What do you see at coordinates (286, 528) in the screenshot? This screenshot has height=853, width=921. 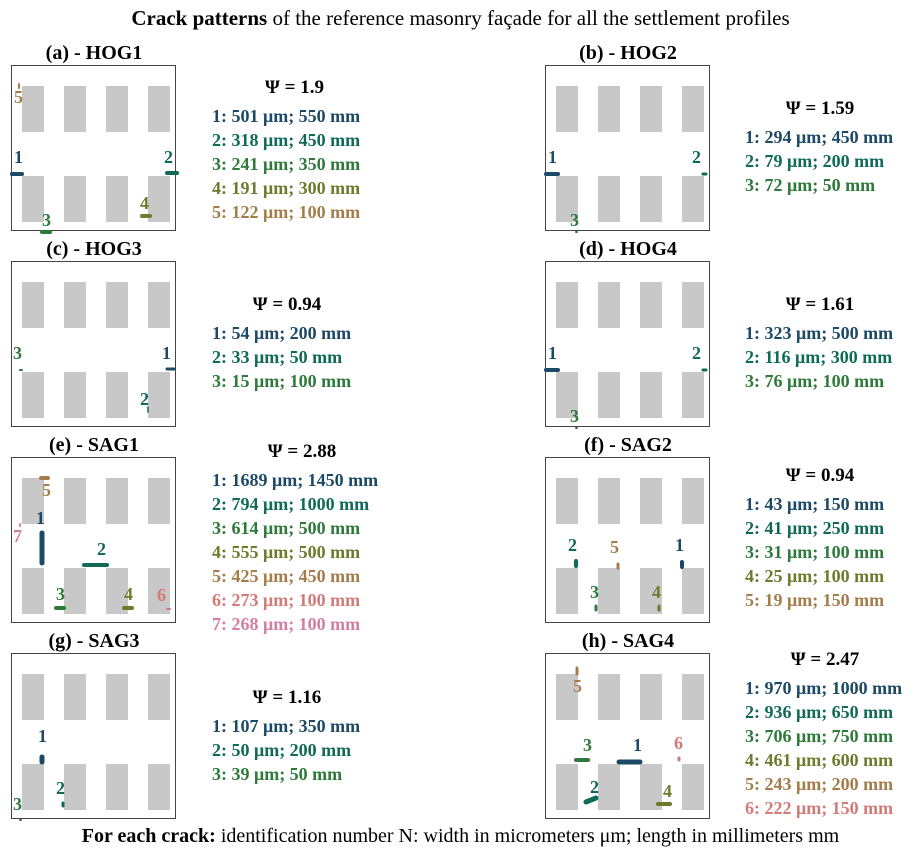 I see `crack-entry: 3: 614 μm; 500 mm` at bounding box center [286, 528].